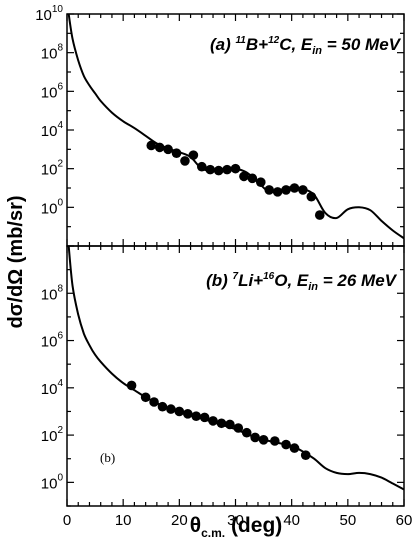  Describe the element at coordinates (123, 520) in the screenshot. I see `x-tick-label: 10` at that location.